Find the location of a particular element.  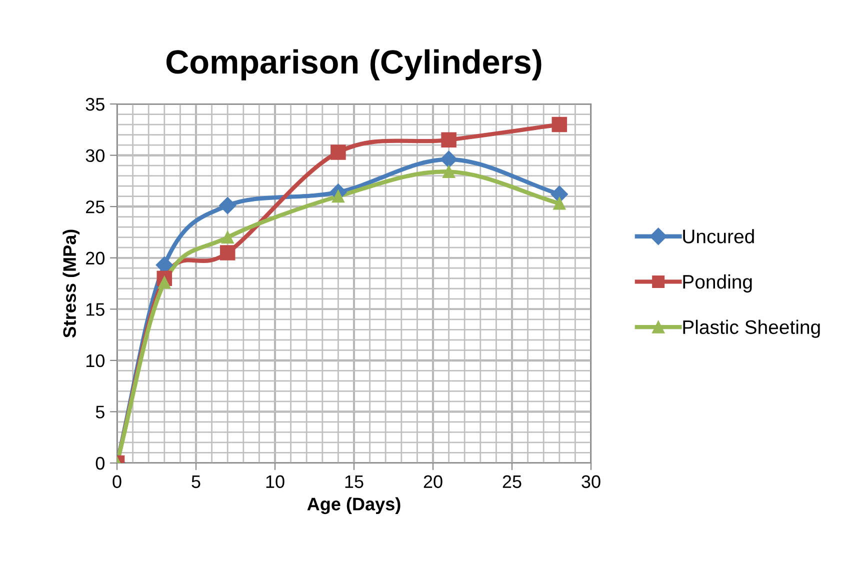

legend-label: Ponding is located at coordinates (717, 283).